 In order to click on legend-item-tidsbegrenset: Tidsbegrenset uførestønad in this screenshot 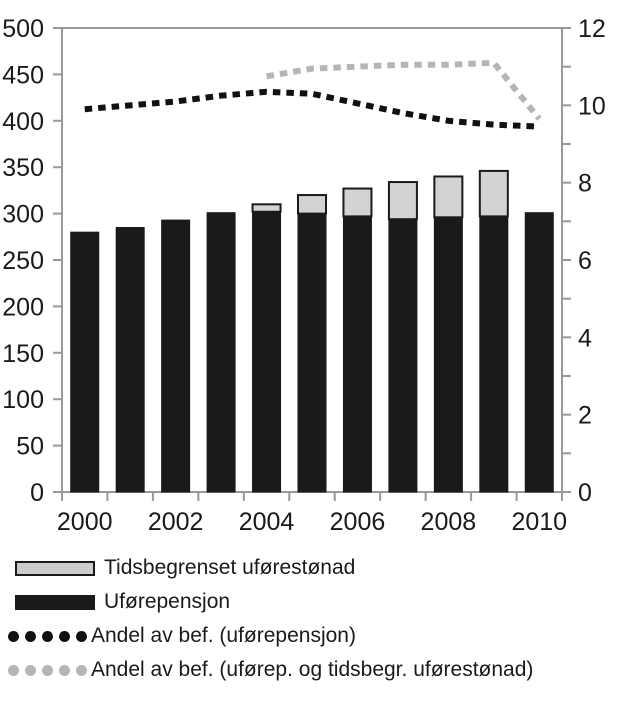, I will do `click(270, 568)`.